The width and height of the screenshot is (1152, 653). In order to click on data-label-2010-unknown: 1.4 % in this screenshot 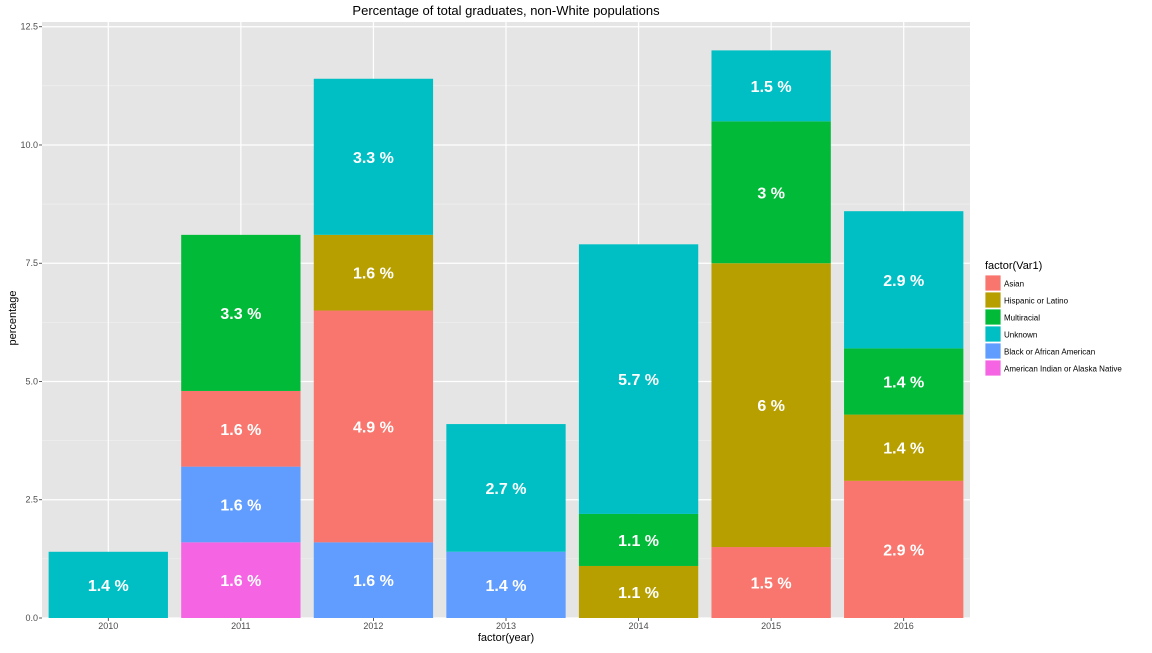, I will do `click(108, 586)`.